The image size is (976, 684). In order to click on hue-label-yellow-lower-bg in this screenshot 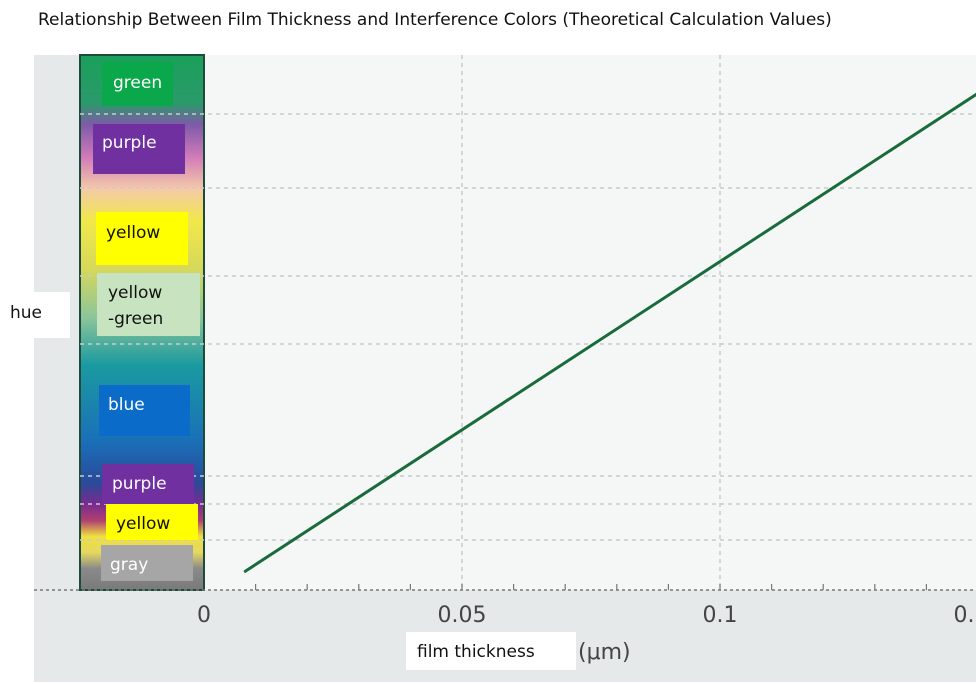, I will do `click(152, 522)`.